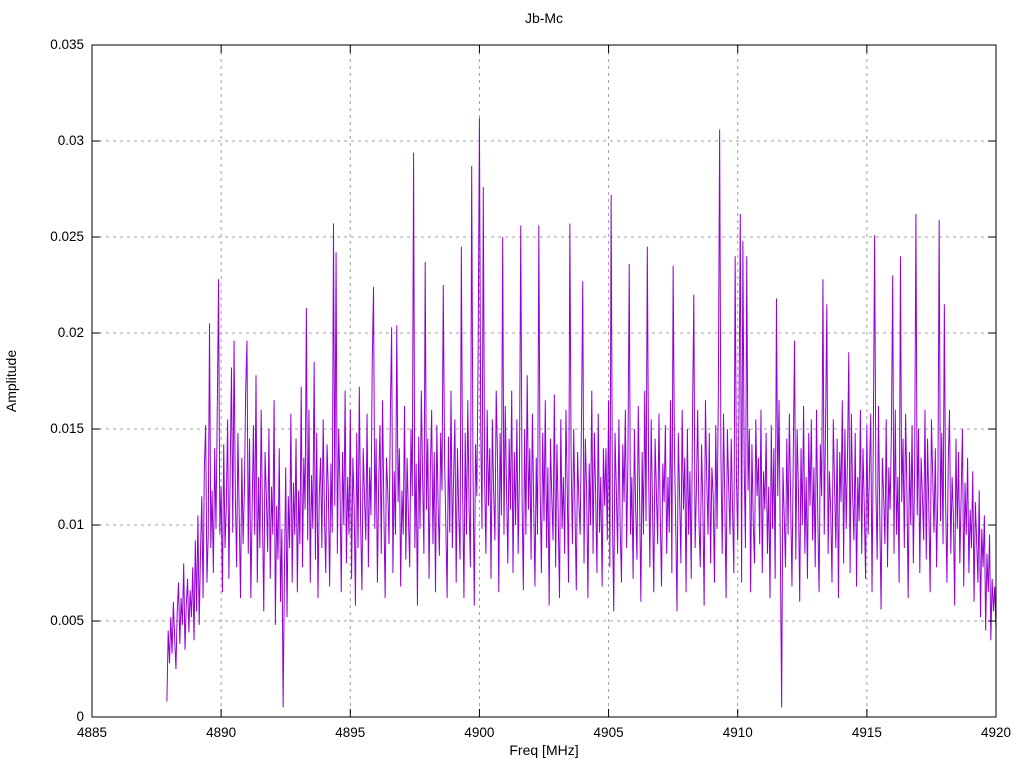 Image resolution: width=1024 pixels, height=768 pixels. I want to click on y-tick-label: 0.01, so click(71, 524).